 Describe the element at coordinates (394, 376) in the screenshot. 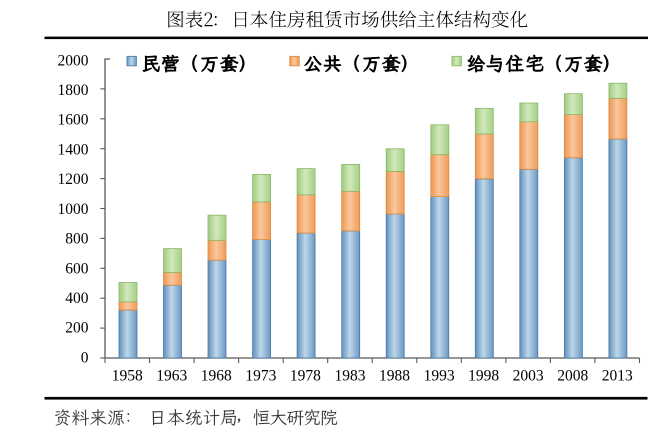

I see `svg-text: 1988` at that location.